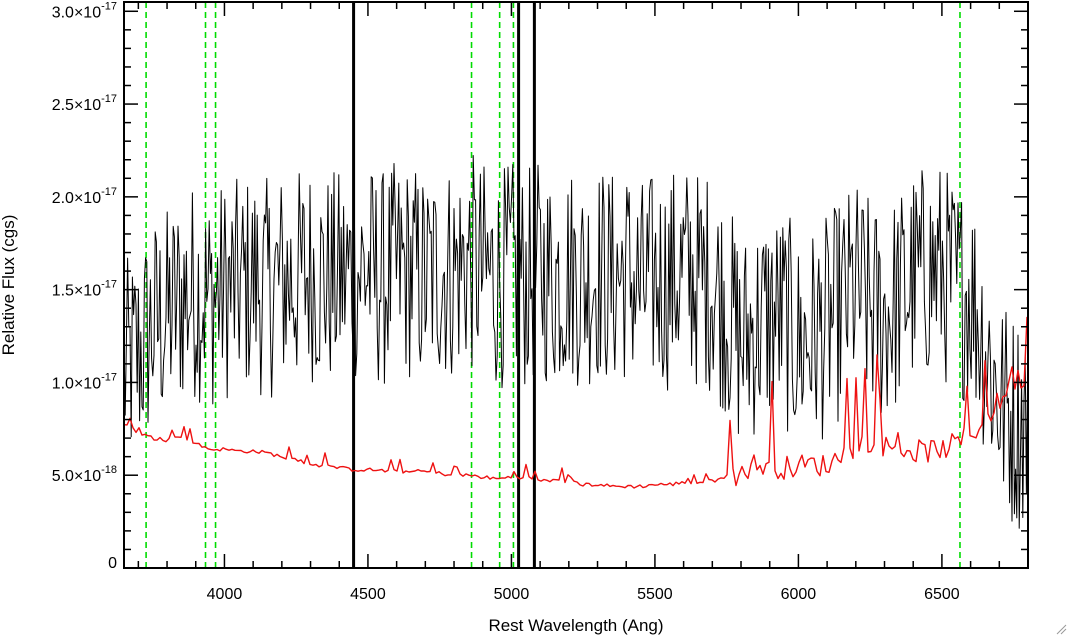 This screenshot has width=1069, height=637. Describe the element at coordinates (575, 625) in the screenshot. I see `x-axis-title: Rest Wavelength (Ang)` at that location.